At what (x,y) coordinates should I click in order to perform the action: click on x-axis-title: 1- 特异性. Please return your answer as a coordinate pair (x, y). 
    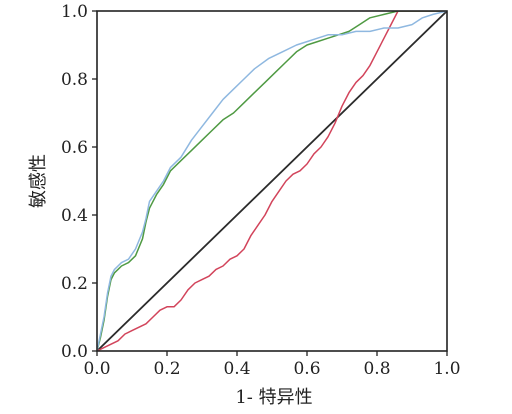
    Looking at the image, I should click on (273, 397).